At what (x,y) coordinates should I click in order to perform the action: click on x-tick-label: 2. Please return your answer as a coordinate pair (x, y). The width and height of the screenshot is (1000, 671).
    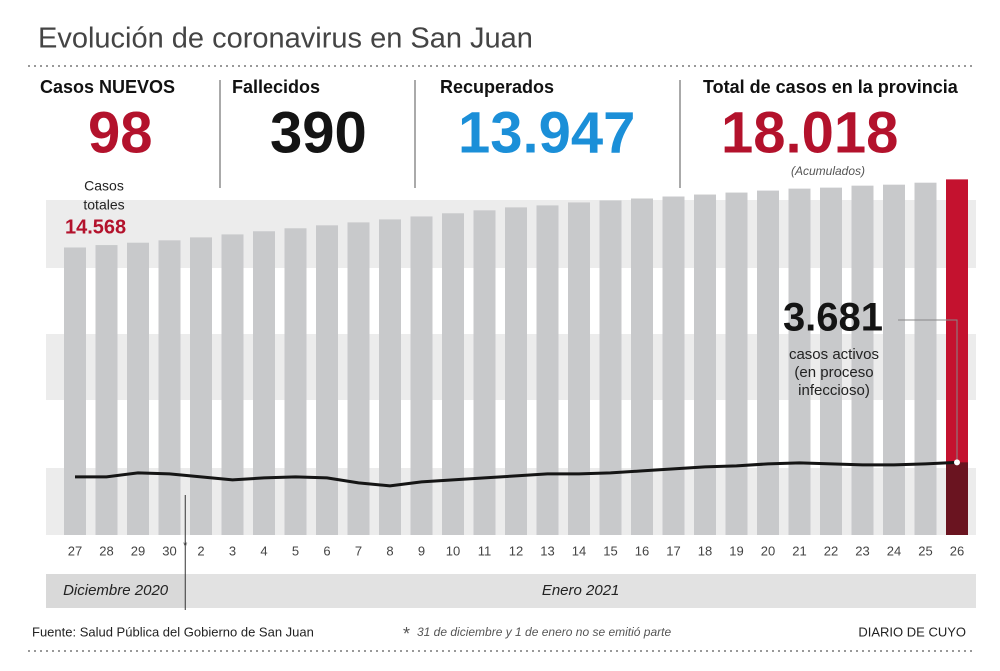
    Looking at the image, I should click on (200, 550).